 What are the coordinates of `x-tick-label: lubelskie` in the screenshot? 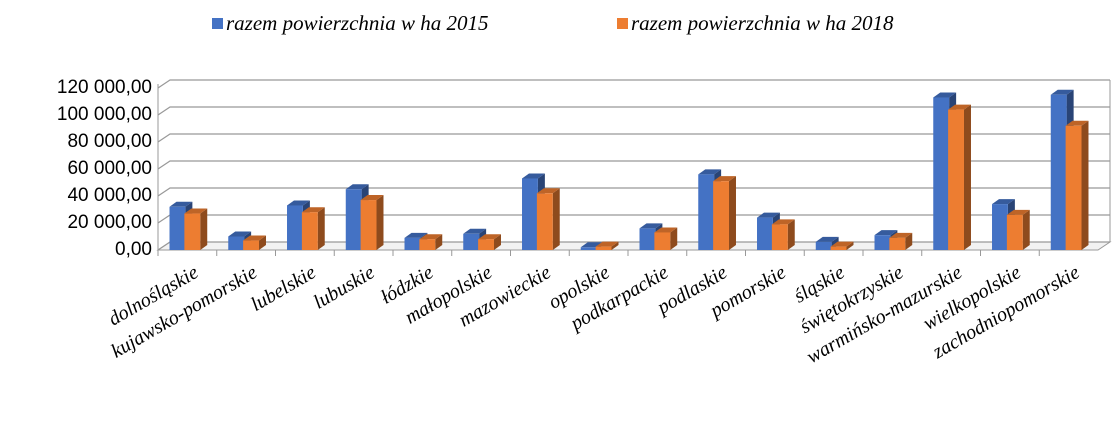 It's located at (283, 288).